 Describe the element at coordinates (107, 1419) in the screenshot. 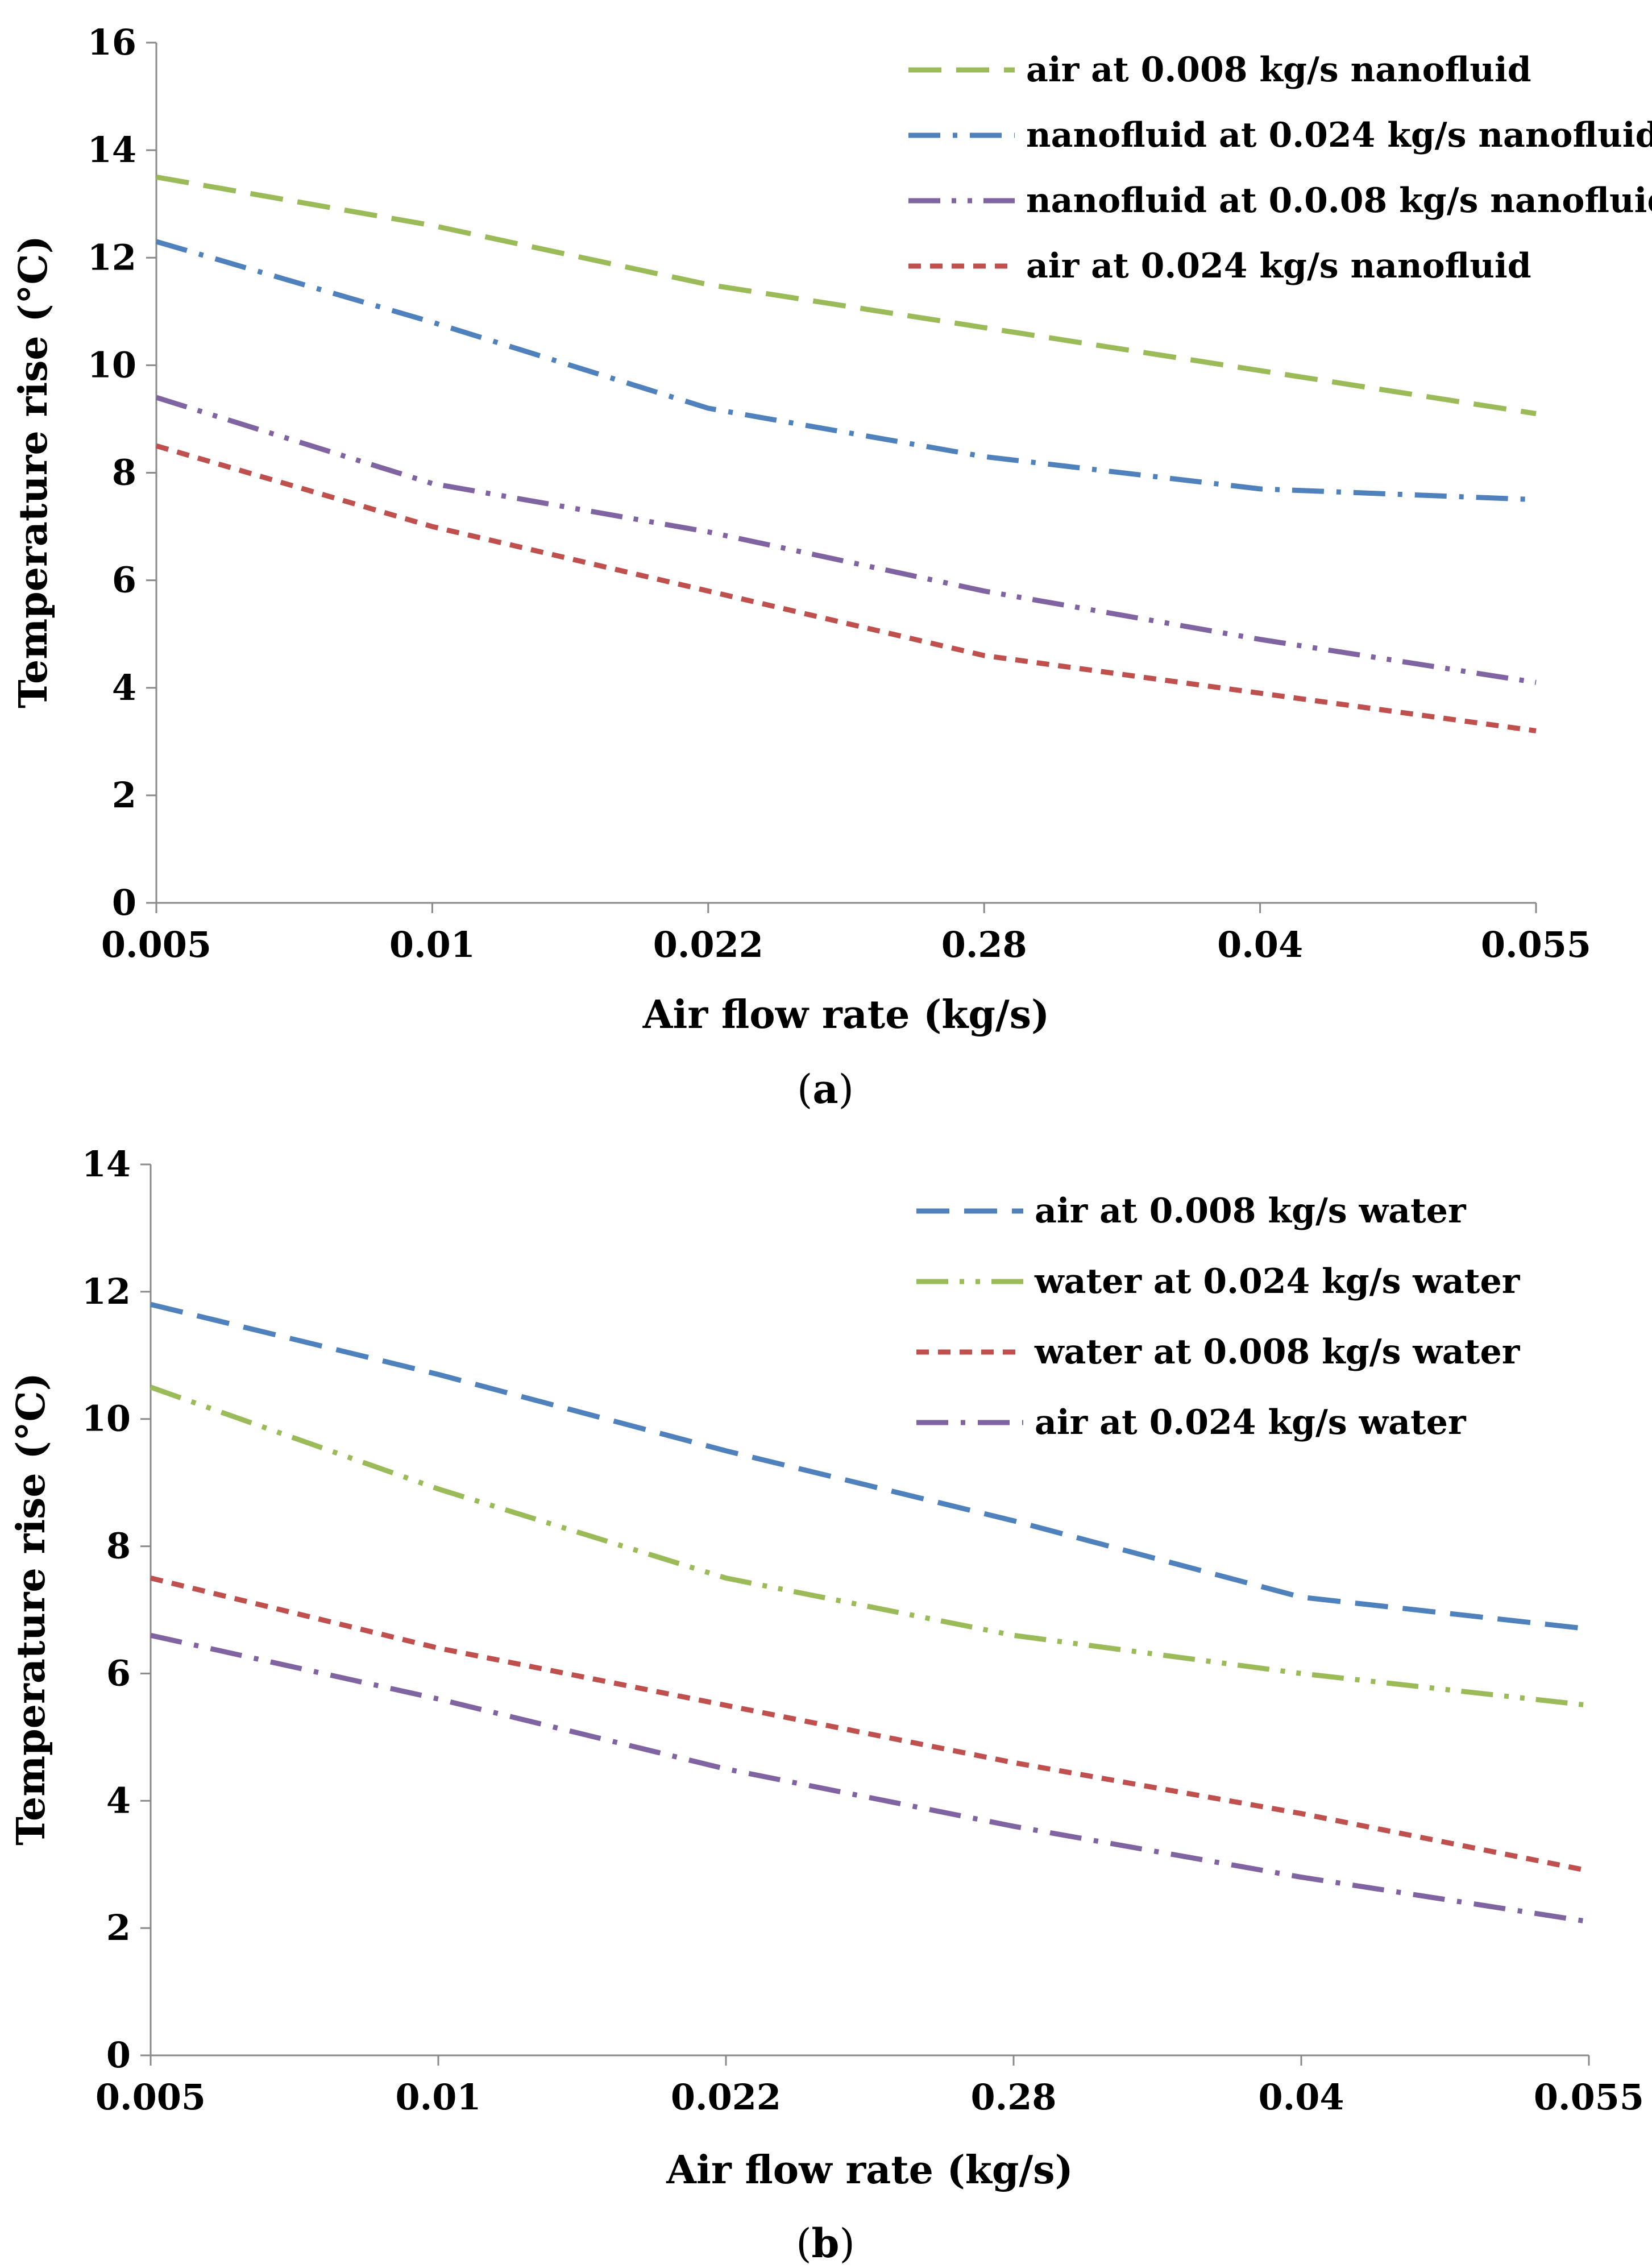

I see `panel-b-y-tick-label: 10` at that location.